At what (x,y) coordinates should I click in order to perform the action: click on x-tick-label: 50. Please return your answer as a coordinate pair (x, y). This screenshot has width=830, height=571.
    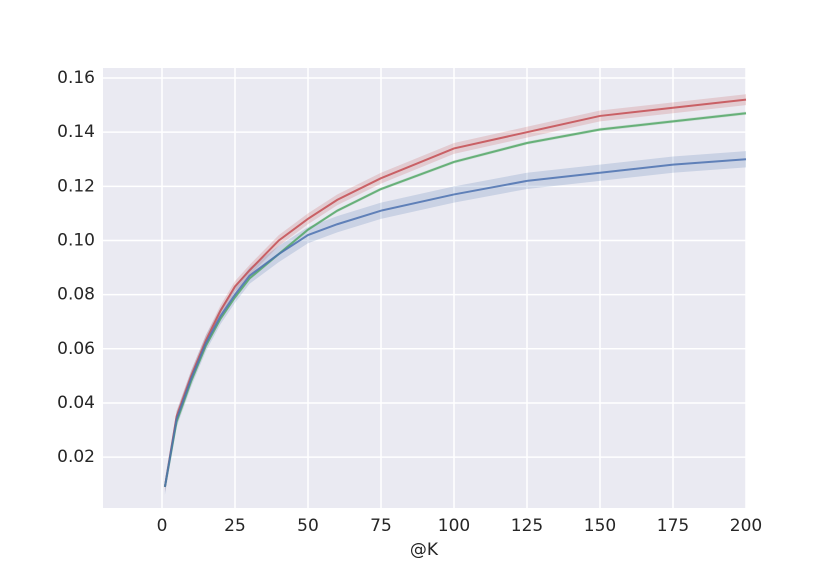
    Looking at the image, I should click on (308, 526).